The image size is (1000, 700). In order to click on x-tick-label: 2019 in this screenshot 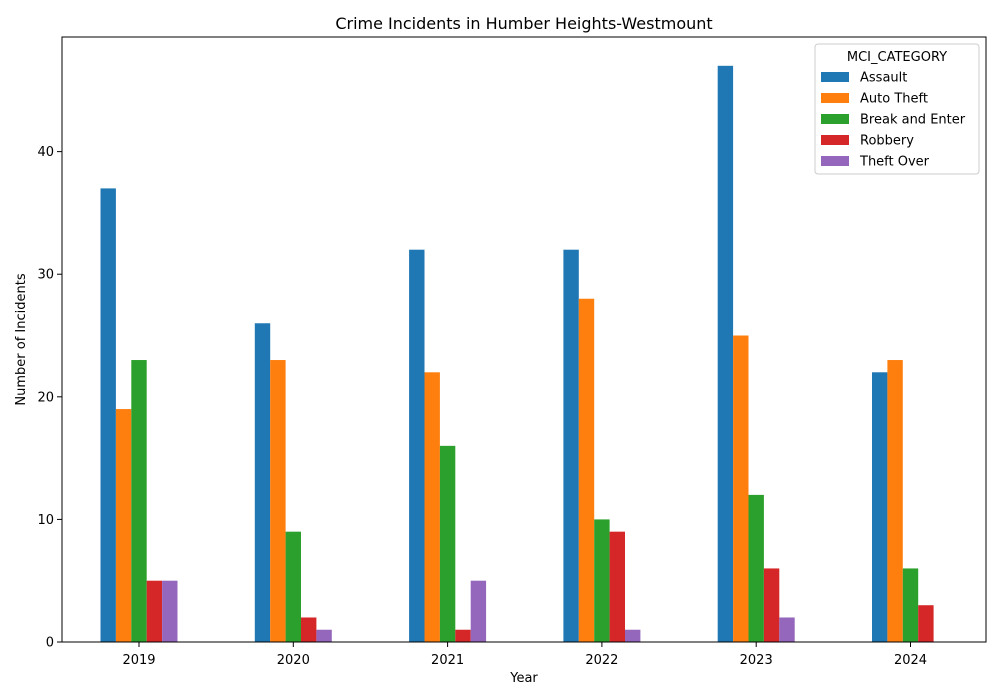, I will do `click(138, 660)`.